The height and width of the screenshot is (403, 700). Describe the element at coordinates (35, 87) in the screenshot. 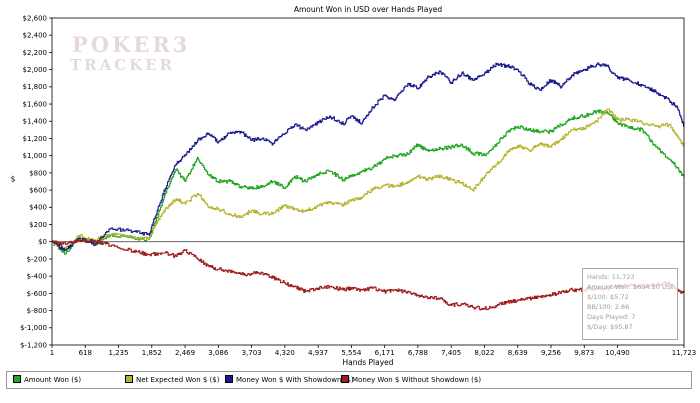

I see `y-tick-label: $1,800` at that location.